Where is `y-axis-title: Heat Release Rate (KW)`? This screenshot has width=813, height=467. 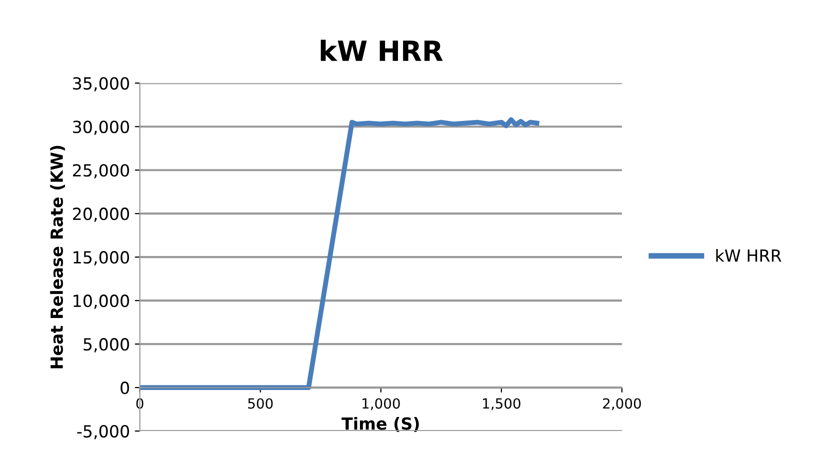 y-axis-title: Heat Release Rate (KW) is located at coordinates (57, 257).